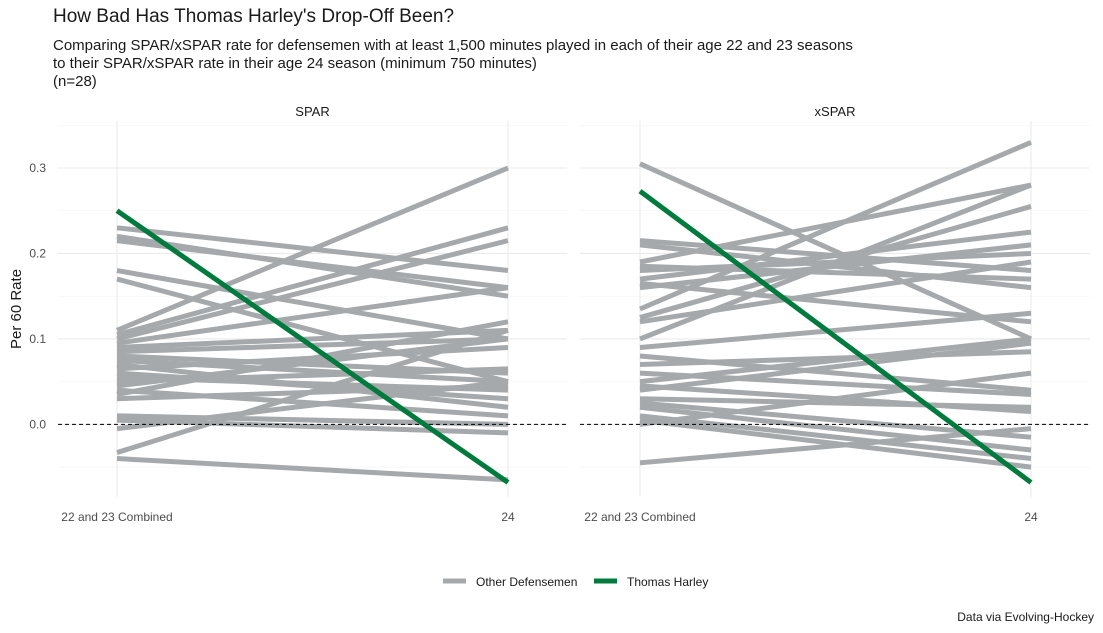 Image resolution: width=1103 pixels, height=633 pixels. Describe the element at coordinates (75, 81) in the screenshot. I see `chart-subtitle-line-3: (n=28)` at that location.